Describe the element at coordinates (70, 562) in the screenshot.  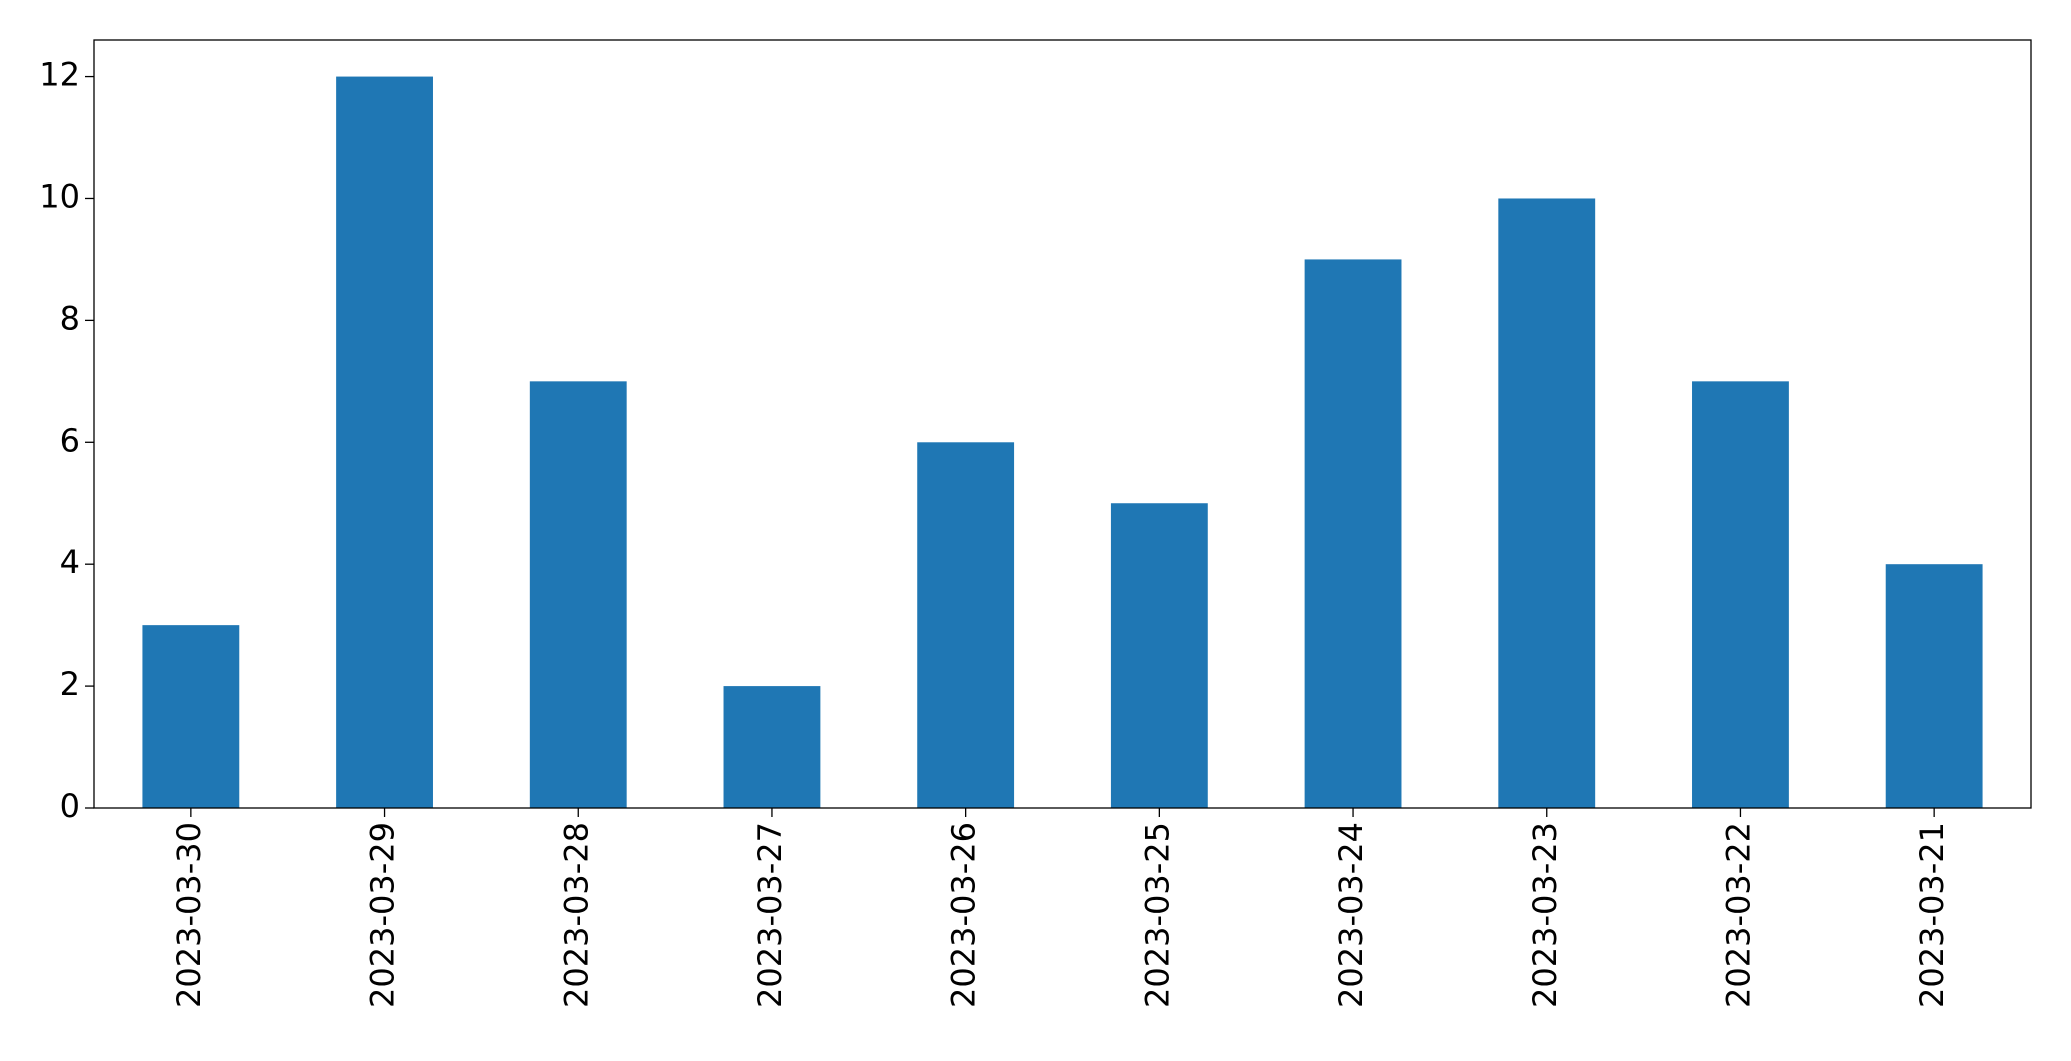
I see `y-tick-label: 4` at that location.